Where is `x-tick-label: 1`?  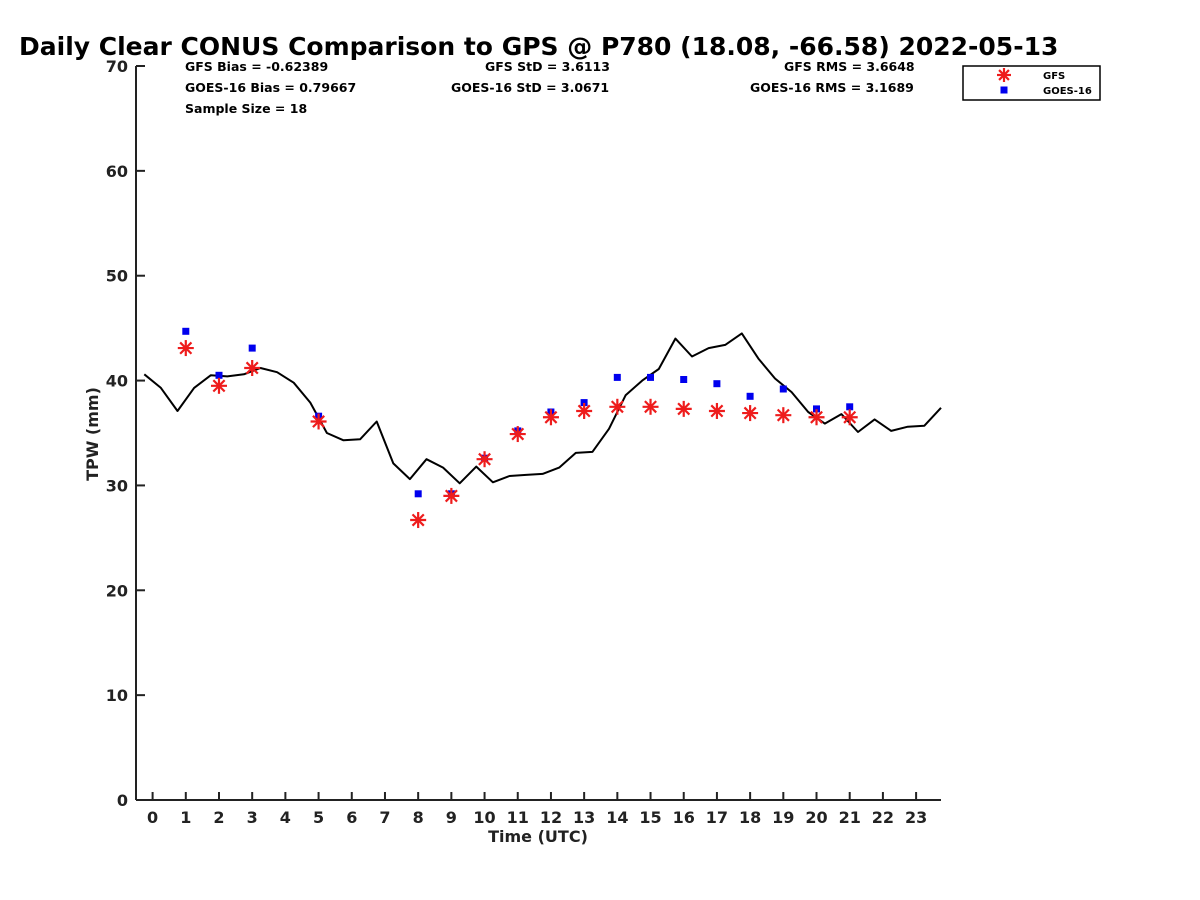 x-tick-label: 1 is located at coordinates (185, 817).